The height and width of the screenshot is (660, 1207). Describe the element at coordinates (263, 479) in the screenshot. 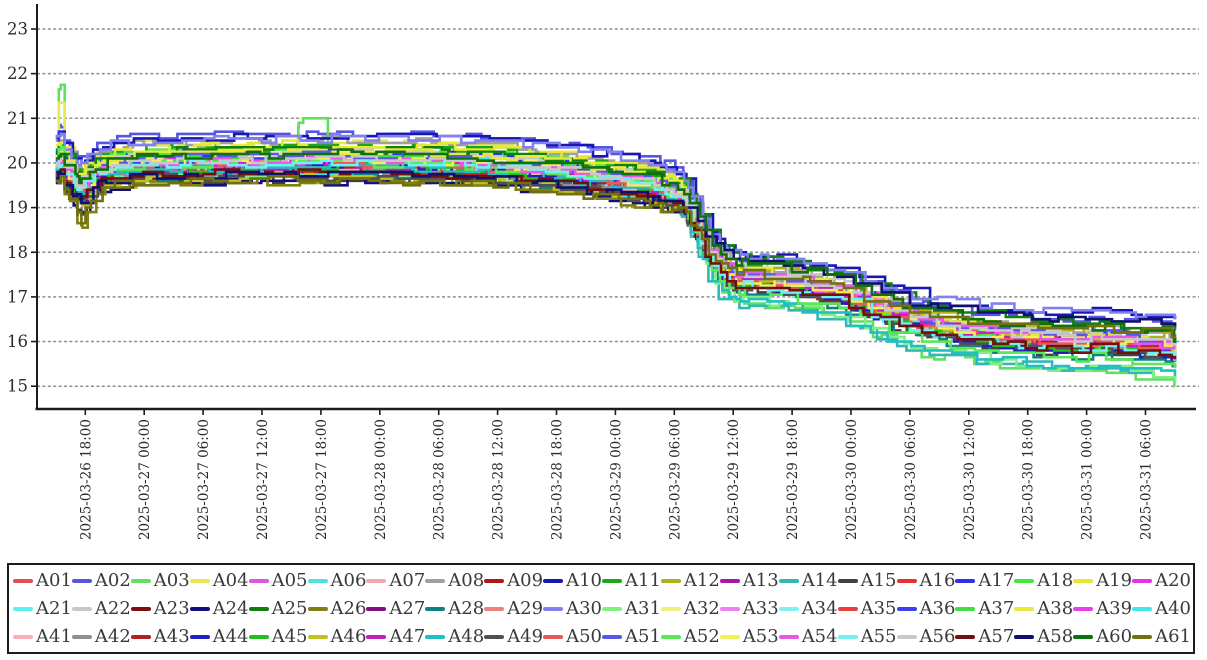

I see `x-tick-label: 2025-03-27 12:00` at that location.